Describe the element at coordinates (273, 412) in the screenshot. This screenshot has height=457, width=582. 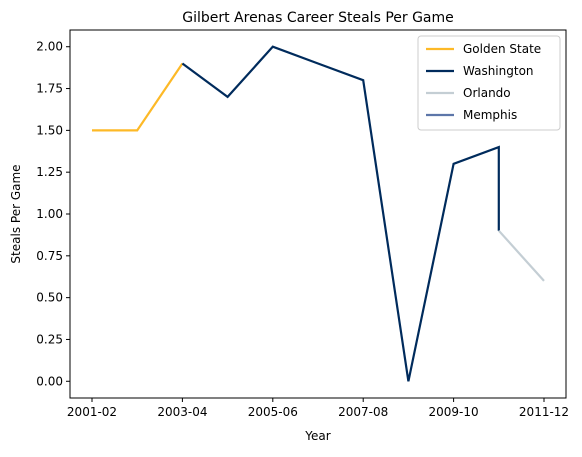
I see `x-tick-label: 2005-06` at that location.